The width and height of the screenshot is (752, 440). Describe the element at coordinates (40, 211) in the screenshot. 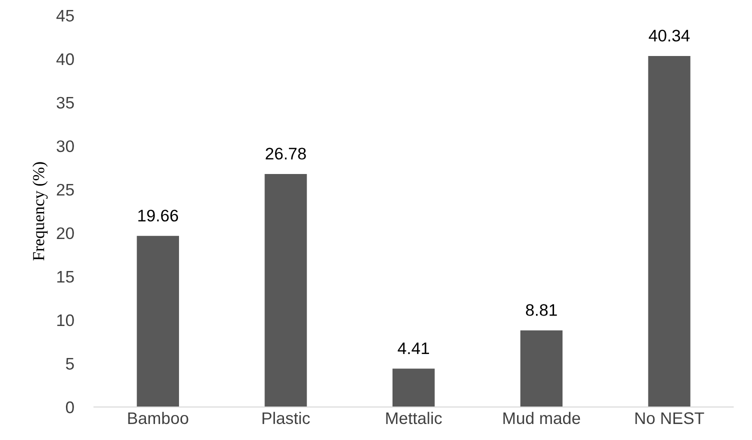

I see `y-axis-title: Frequency (%)` at that location.